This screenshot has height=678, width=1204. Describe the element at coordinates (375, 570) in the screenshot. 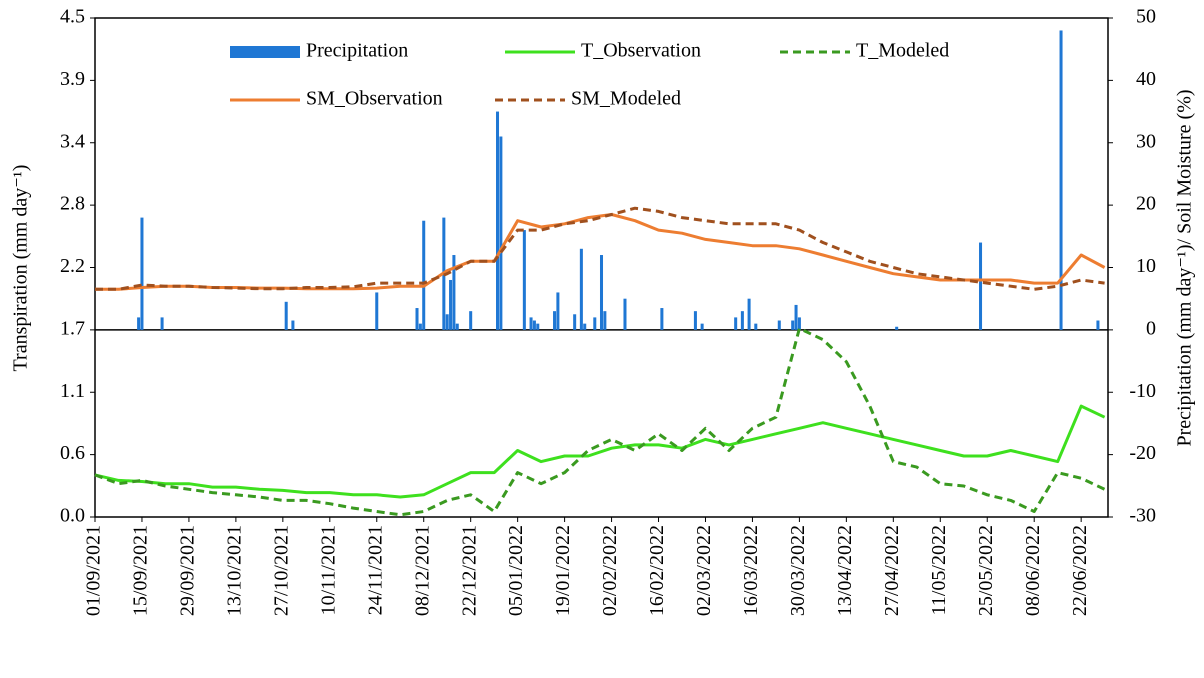

I see `x-tick-label: 24/11/2021` at that location.